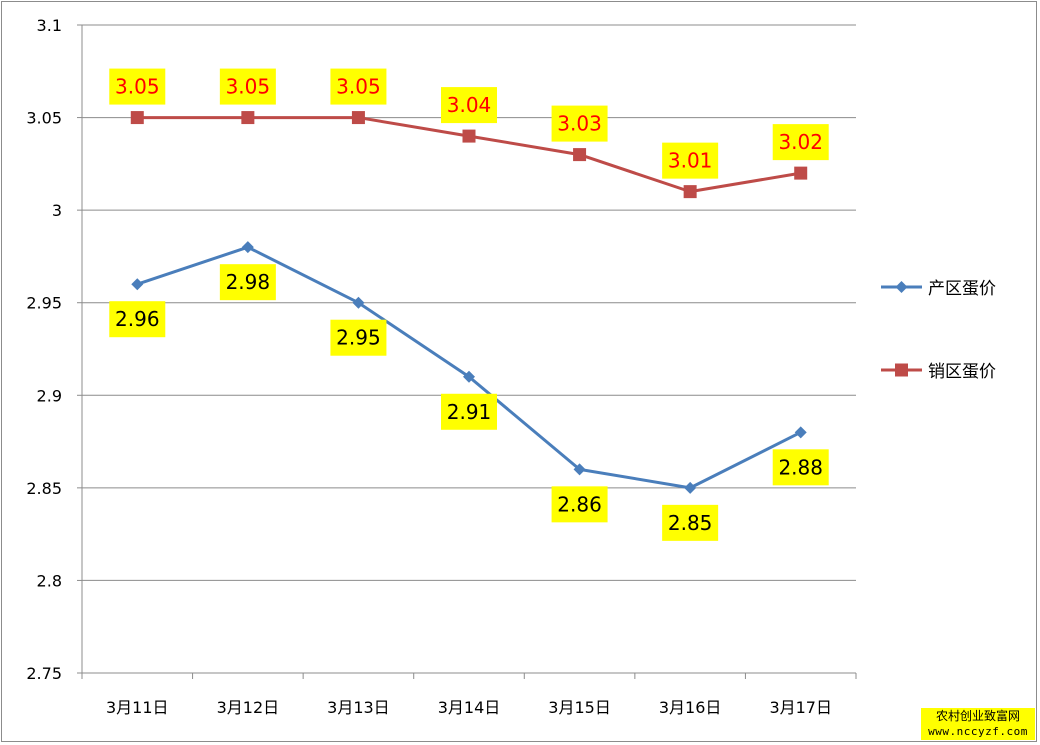 The height and width of the screenshot is (745, 1040). Describe the element at coordinates (690, 707) in the screenshot. I see `x-tick-label: 3月16日` at that location.